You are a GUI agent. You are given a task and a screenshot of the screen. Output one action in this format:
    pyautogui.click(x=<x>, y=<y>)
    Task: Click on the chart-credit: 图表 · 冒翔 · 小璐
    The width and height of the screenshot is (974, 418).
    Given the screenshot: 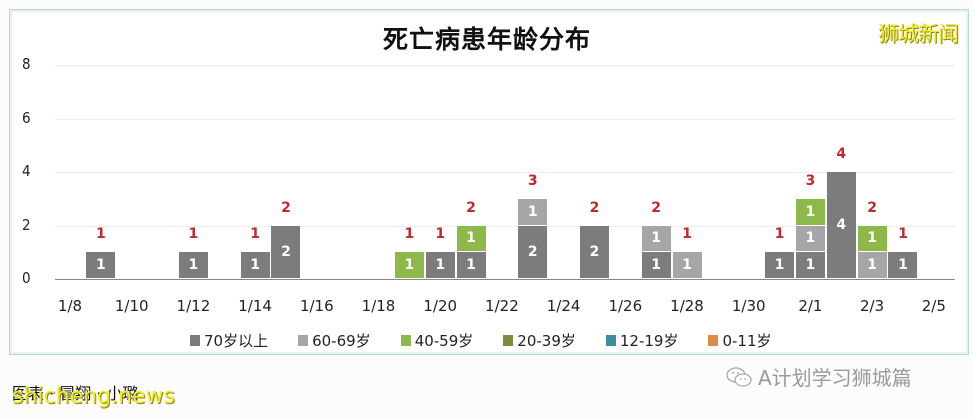 What is the action you would take?
    pyautogui.click(x=75, y=393)
    